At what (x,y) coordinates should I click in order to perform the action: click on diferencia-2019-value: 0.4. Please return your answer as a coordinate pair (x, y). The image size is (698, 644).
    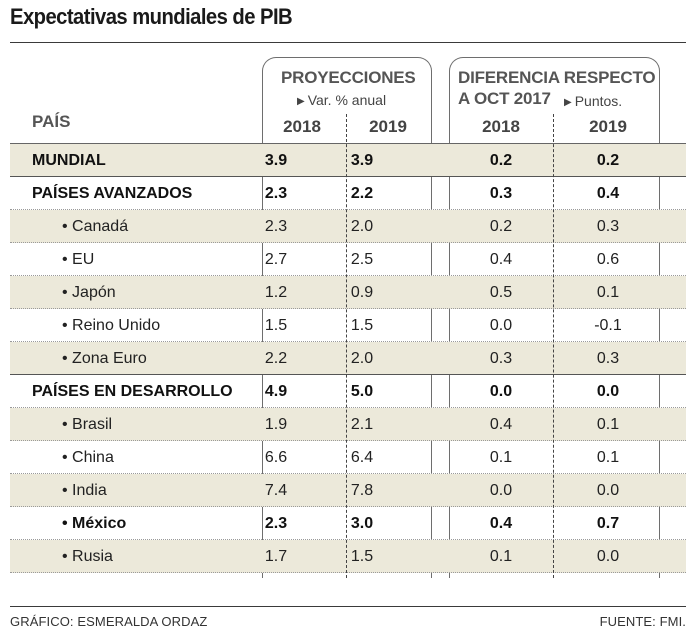
    Looking at the image, I should click on (608, 193).